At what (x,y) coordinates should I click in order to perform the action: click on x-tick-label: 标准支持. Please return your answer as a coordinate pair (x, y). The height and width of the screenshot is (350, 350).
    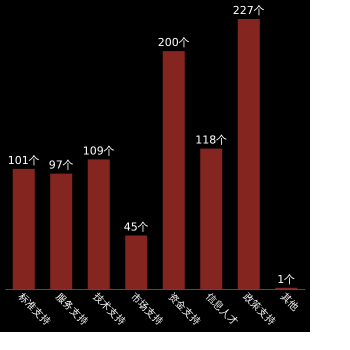
    Looking at the image, I should click on (34, 309).